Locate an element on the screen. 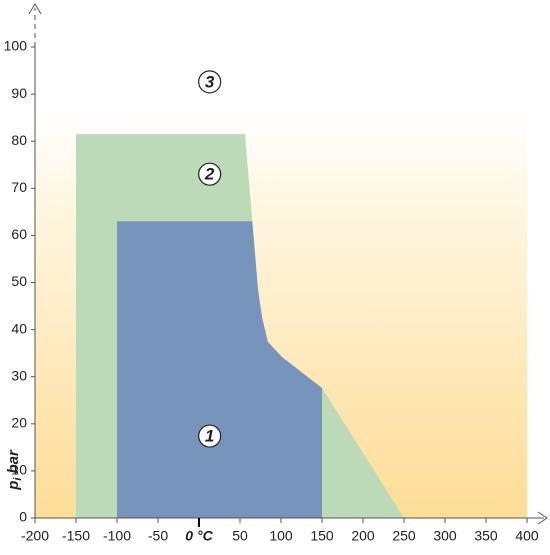  y-tick-label: 10 is located at coordinates (19, 470).